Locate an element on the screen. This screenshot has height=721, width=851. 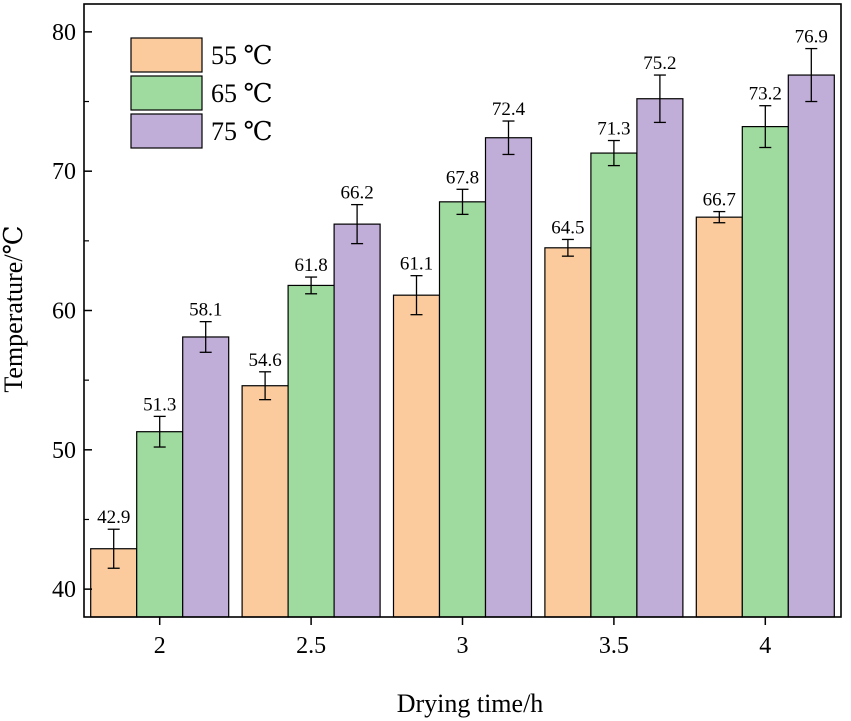
y-axis-title: Temperature/℃ is located at coordinates (14, 308).